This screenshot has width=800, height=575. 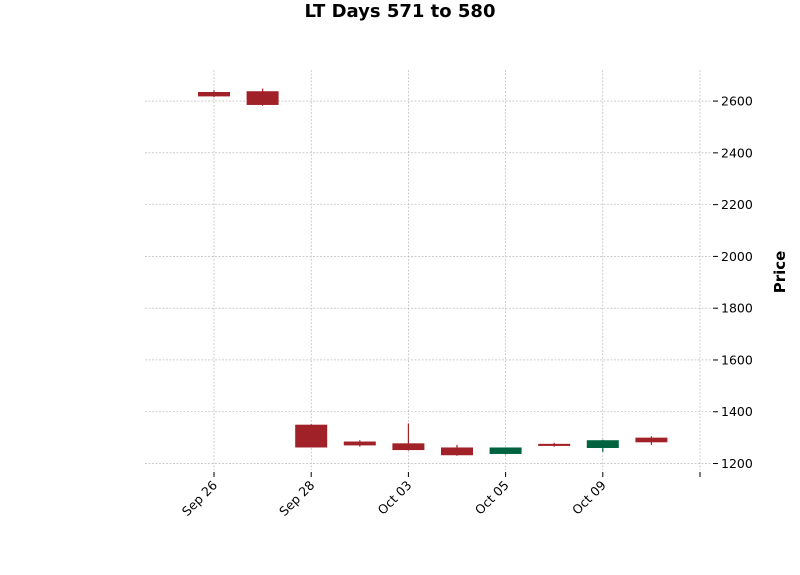 I want to click on y-tick-label: 2600, so click(x=737, y=101).